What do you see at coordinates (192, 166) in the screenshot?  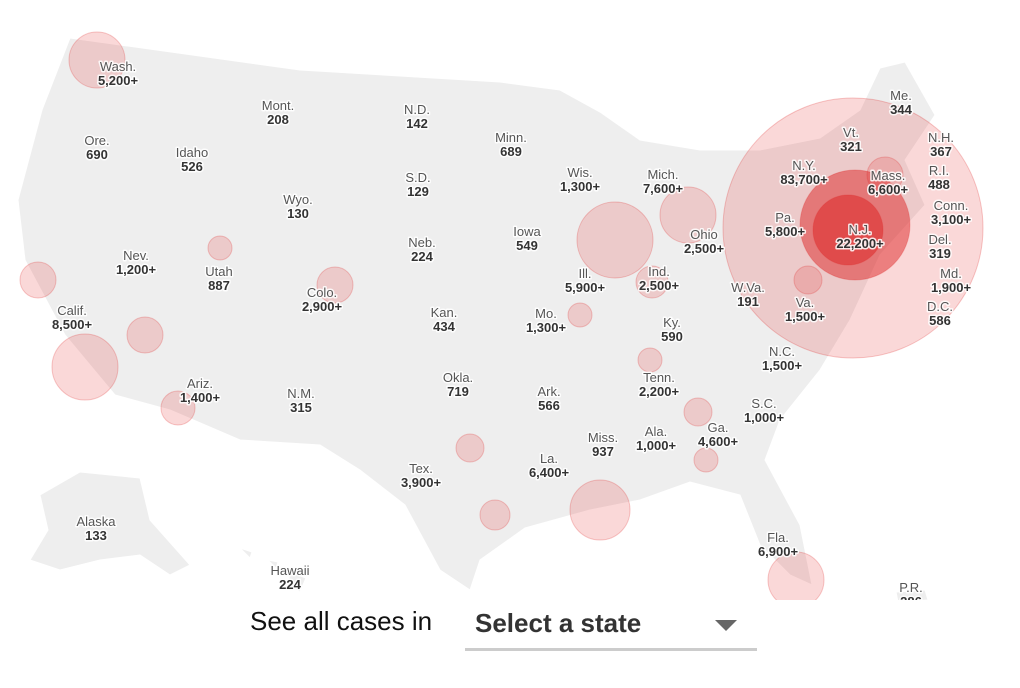 I see `state-cases: 526` at bounding box center [192, 166].